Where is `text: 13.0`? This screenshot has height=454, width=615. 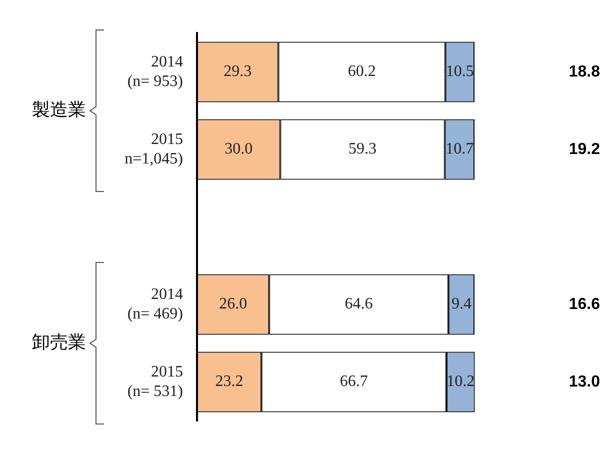
text: 13.0 is located at coordinates (584, 381).